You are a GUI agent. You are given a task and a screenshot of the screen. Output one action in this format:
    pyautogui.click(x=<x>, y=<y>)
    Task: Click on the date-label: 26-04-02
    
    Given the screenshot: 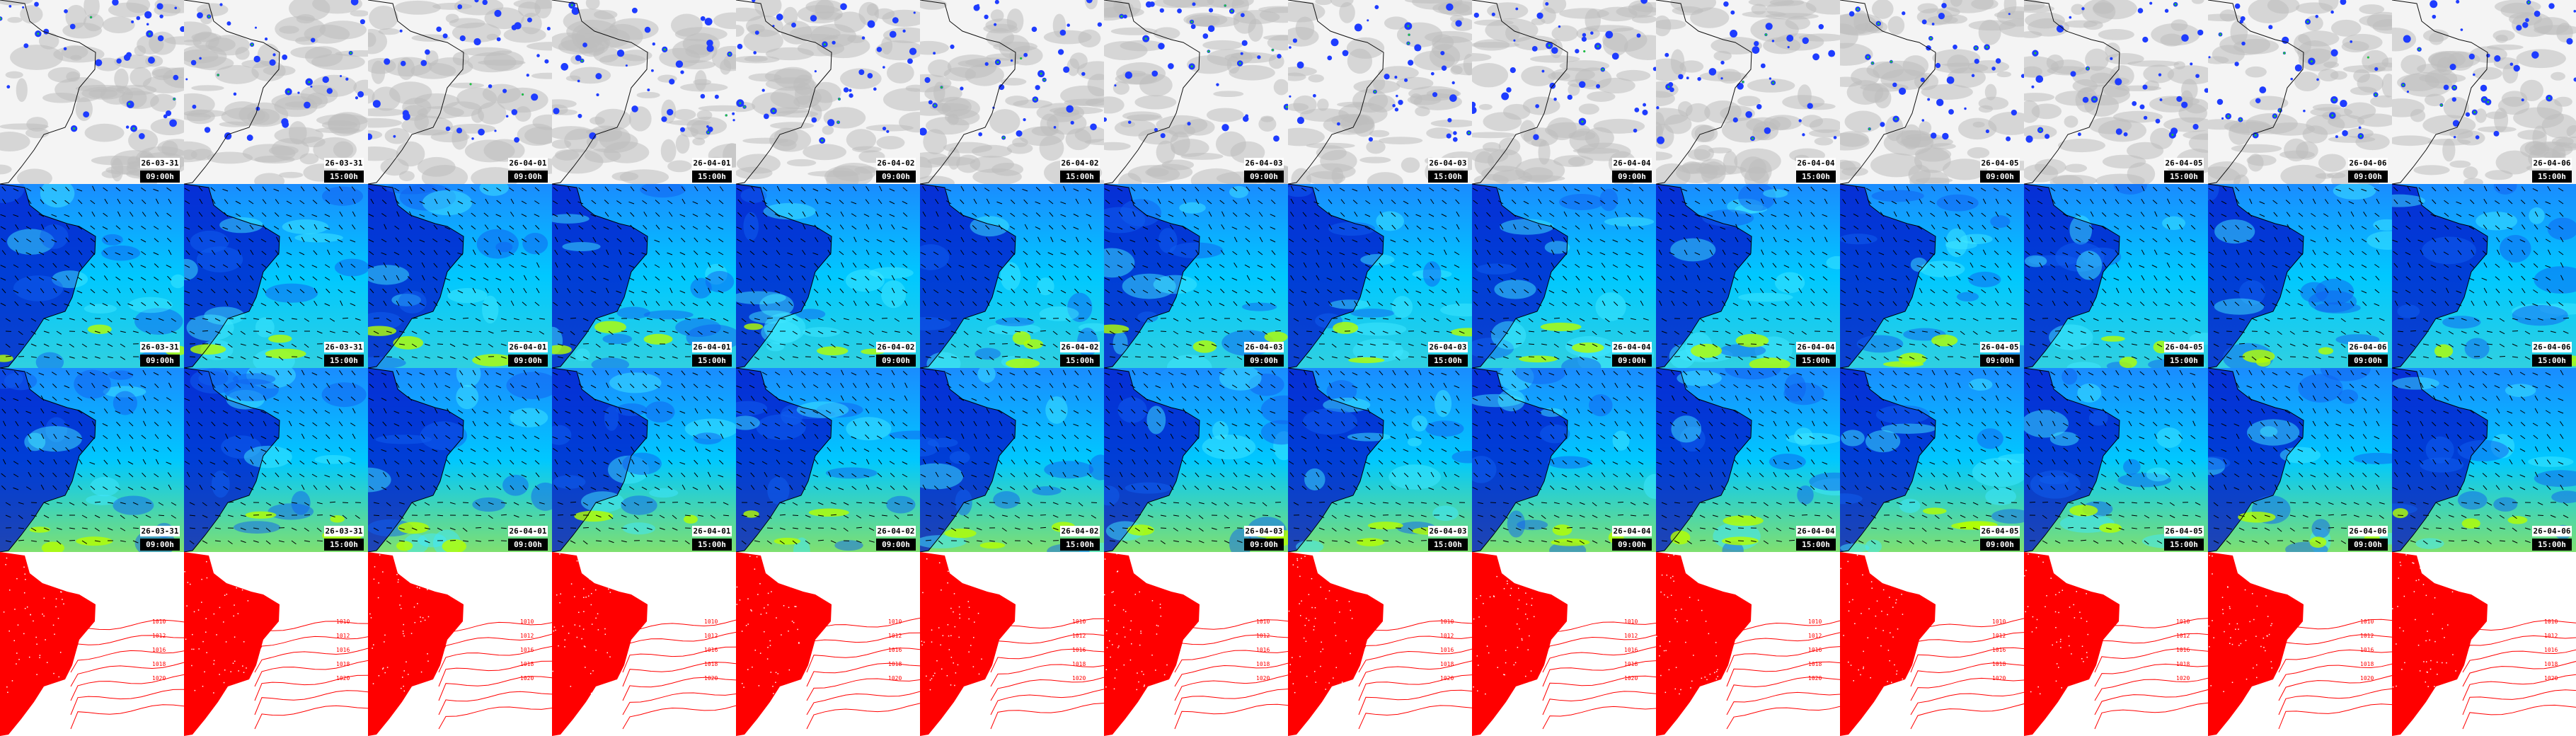 What is the action you would take?
    pyautogui.click(x=896, y=163)
    